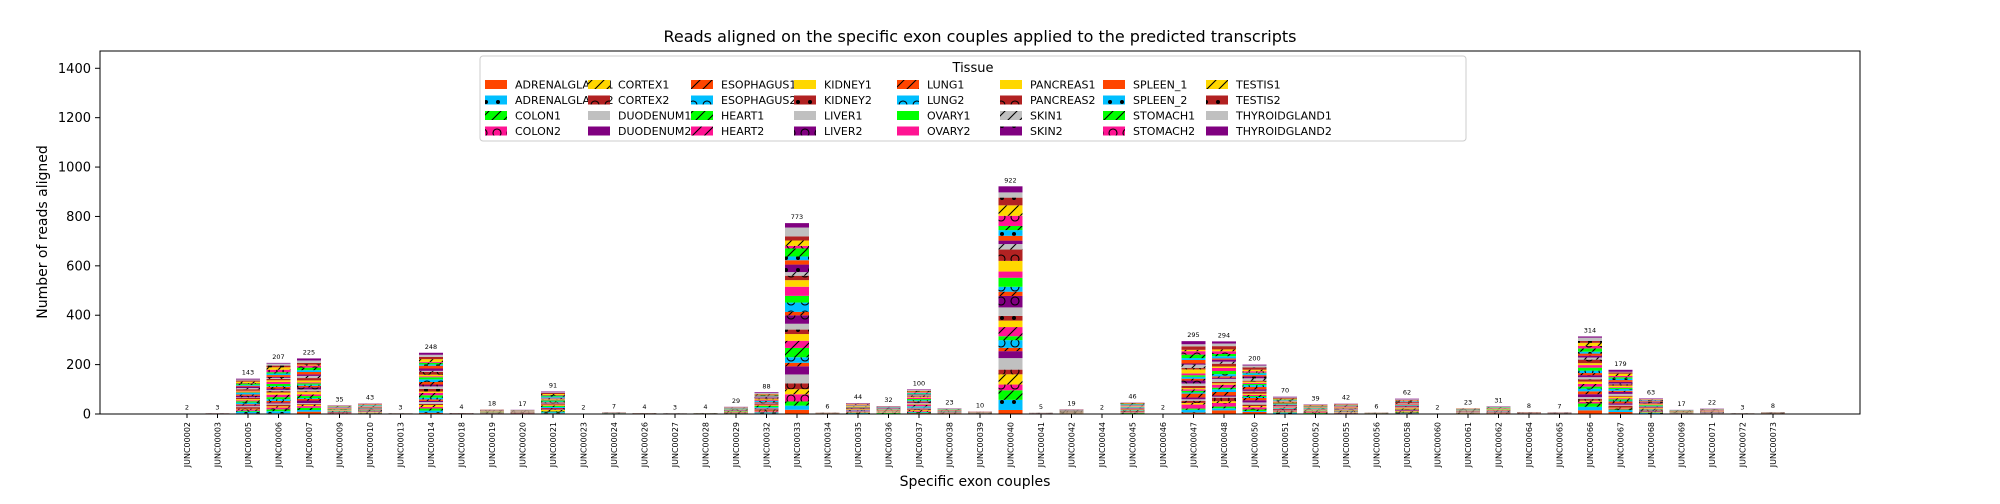 The height and width of the screenshot is (504, 2000). What do you see at coordinates (797, 217) in the screenshot?
I see `bar-total-label: 773` at bounding box center [797, 217].